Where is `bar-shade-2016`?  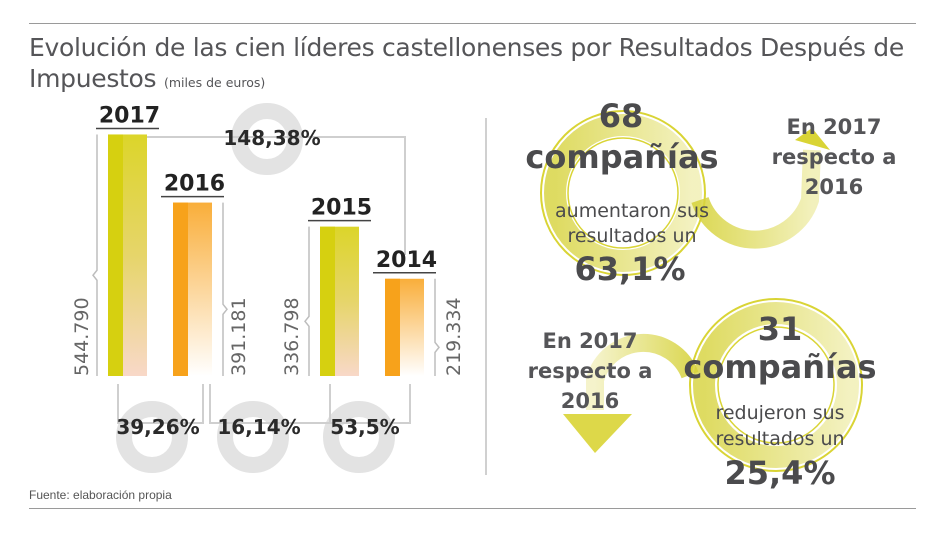
bar-shade-2016 is located at coordinates (180, 289).